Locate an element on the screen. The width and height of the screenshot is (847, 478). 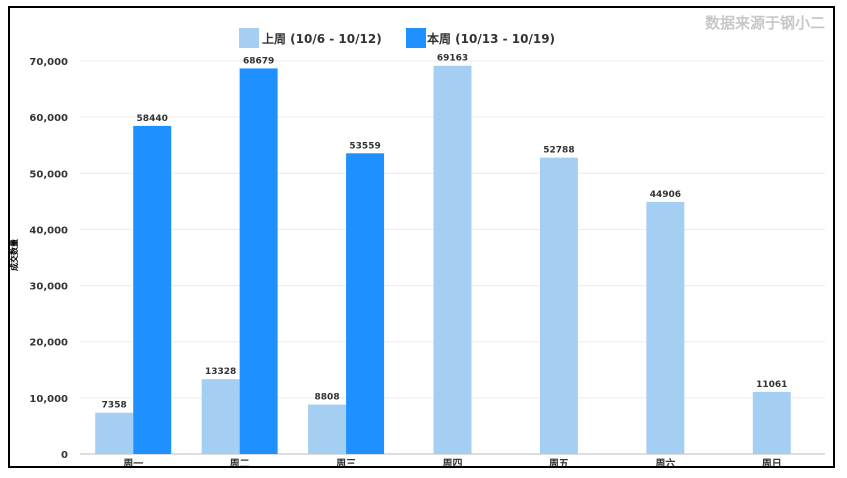
x-axis-ticks: 周一 周二 周三 周四 周五 周六 周日 is located at coordinates (452, 461).